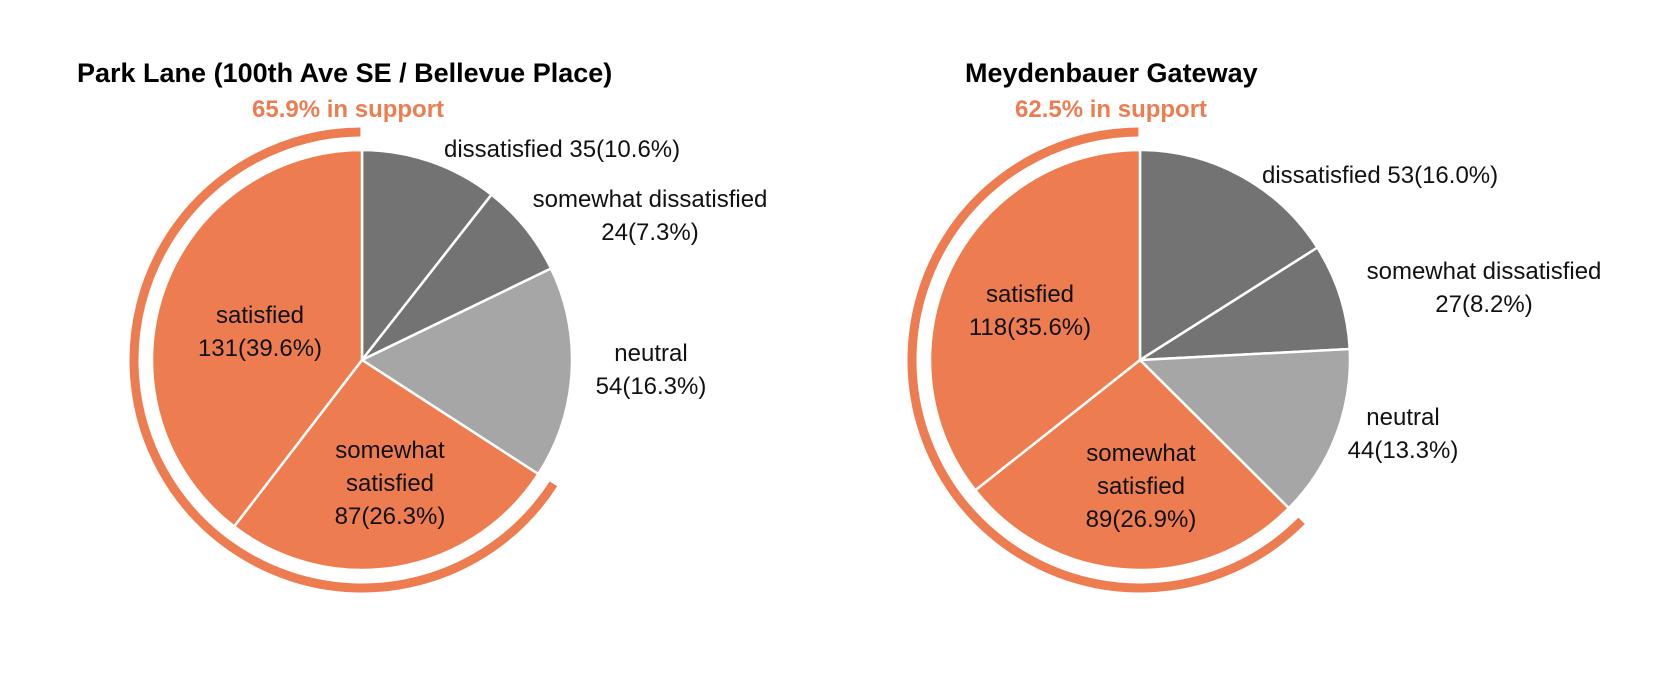 The height and width of the screenshot is (677, 1671). What do you see at coordinates (1484, 288) in the screenshot?
I see `chart-2-label-somewhat-dissatisfied: somewhat dissatisfied 27(8.2%)` at bounding box center [1484, 288].